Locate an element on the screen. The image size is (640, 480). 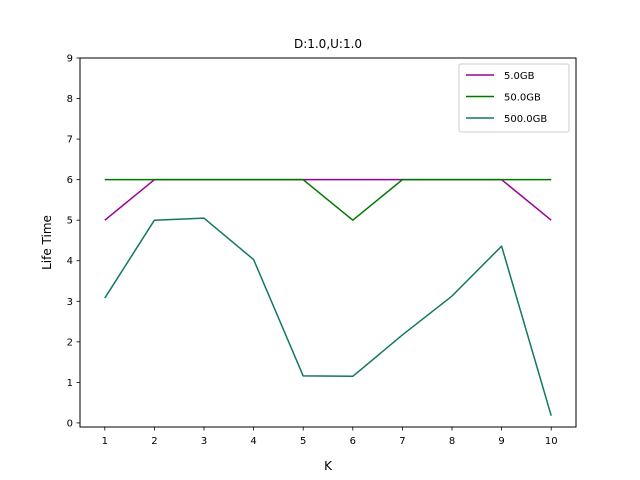
chart-title: D:1.0,U:1.0 is located at coordinates (328, 44).